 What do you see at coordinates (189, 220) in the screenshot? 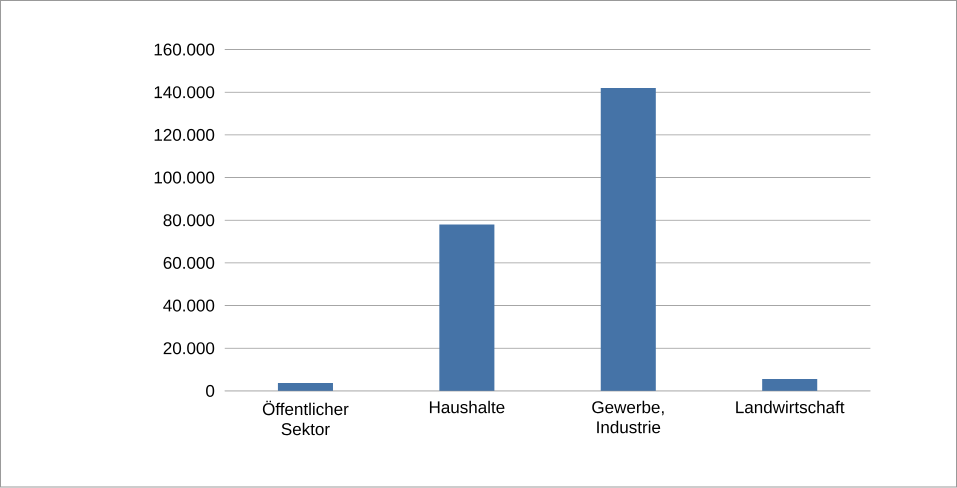
I see `y-tick-label: 80.000` at bounding box center [189, 220].